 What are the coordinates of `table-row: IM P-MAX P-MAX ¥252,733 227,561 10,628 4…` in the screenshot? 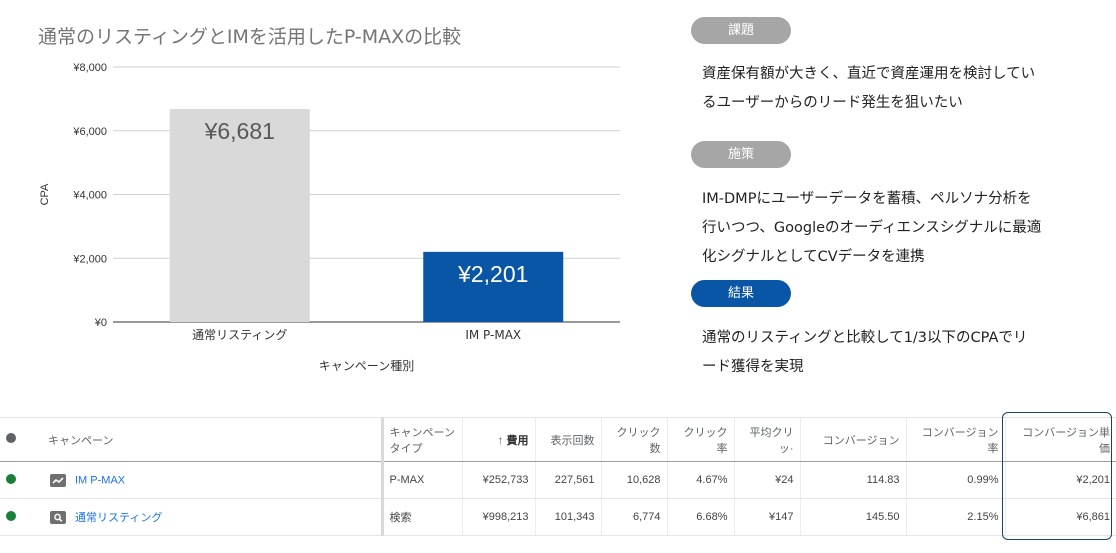 It's located at (558, 480).